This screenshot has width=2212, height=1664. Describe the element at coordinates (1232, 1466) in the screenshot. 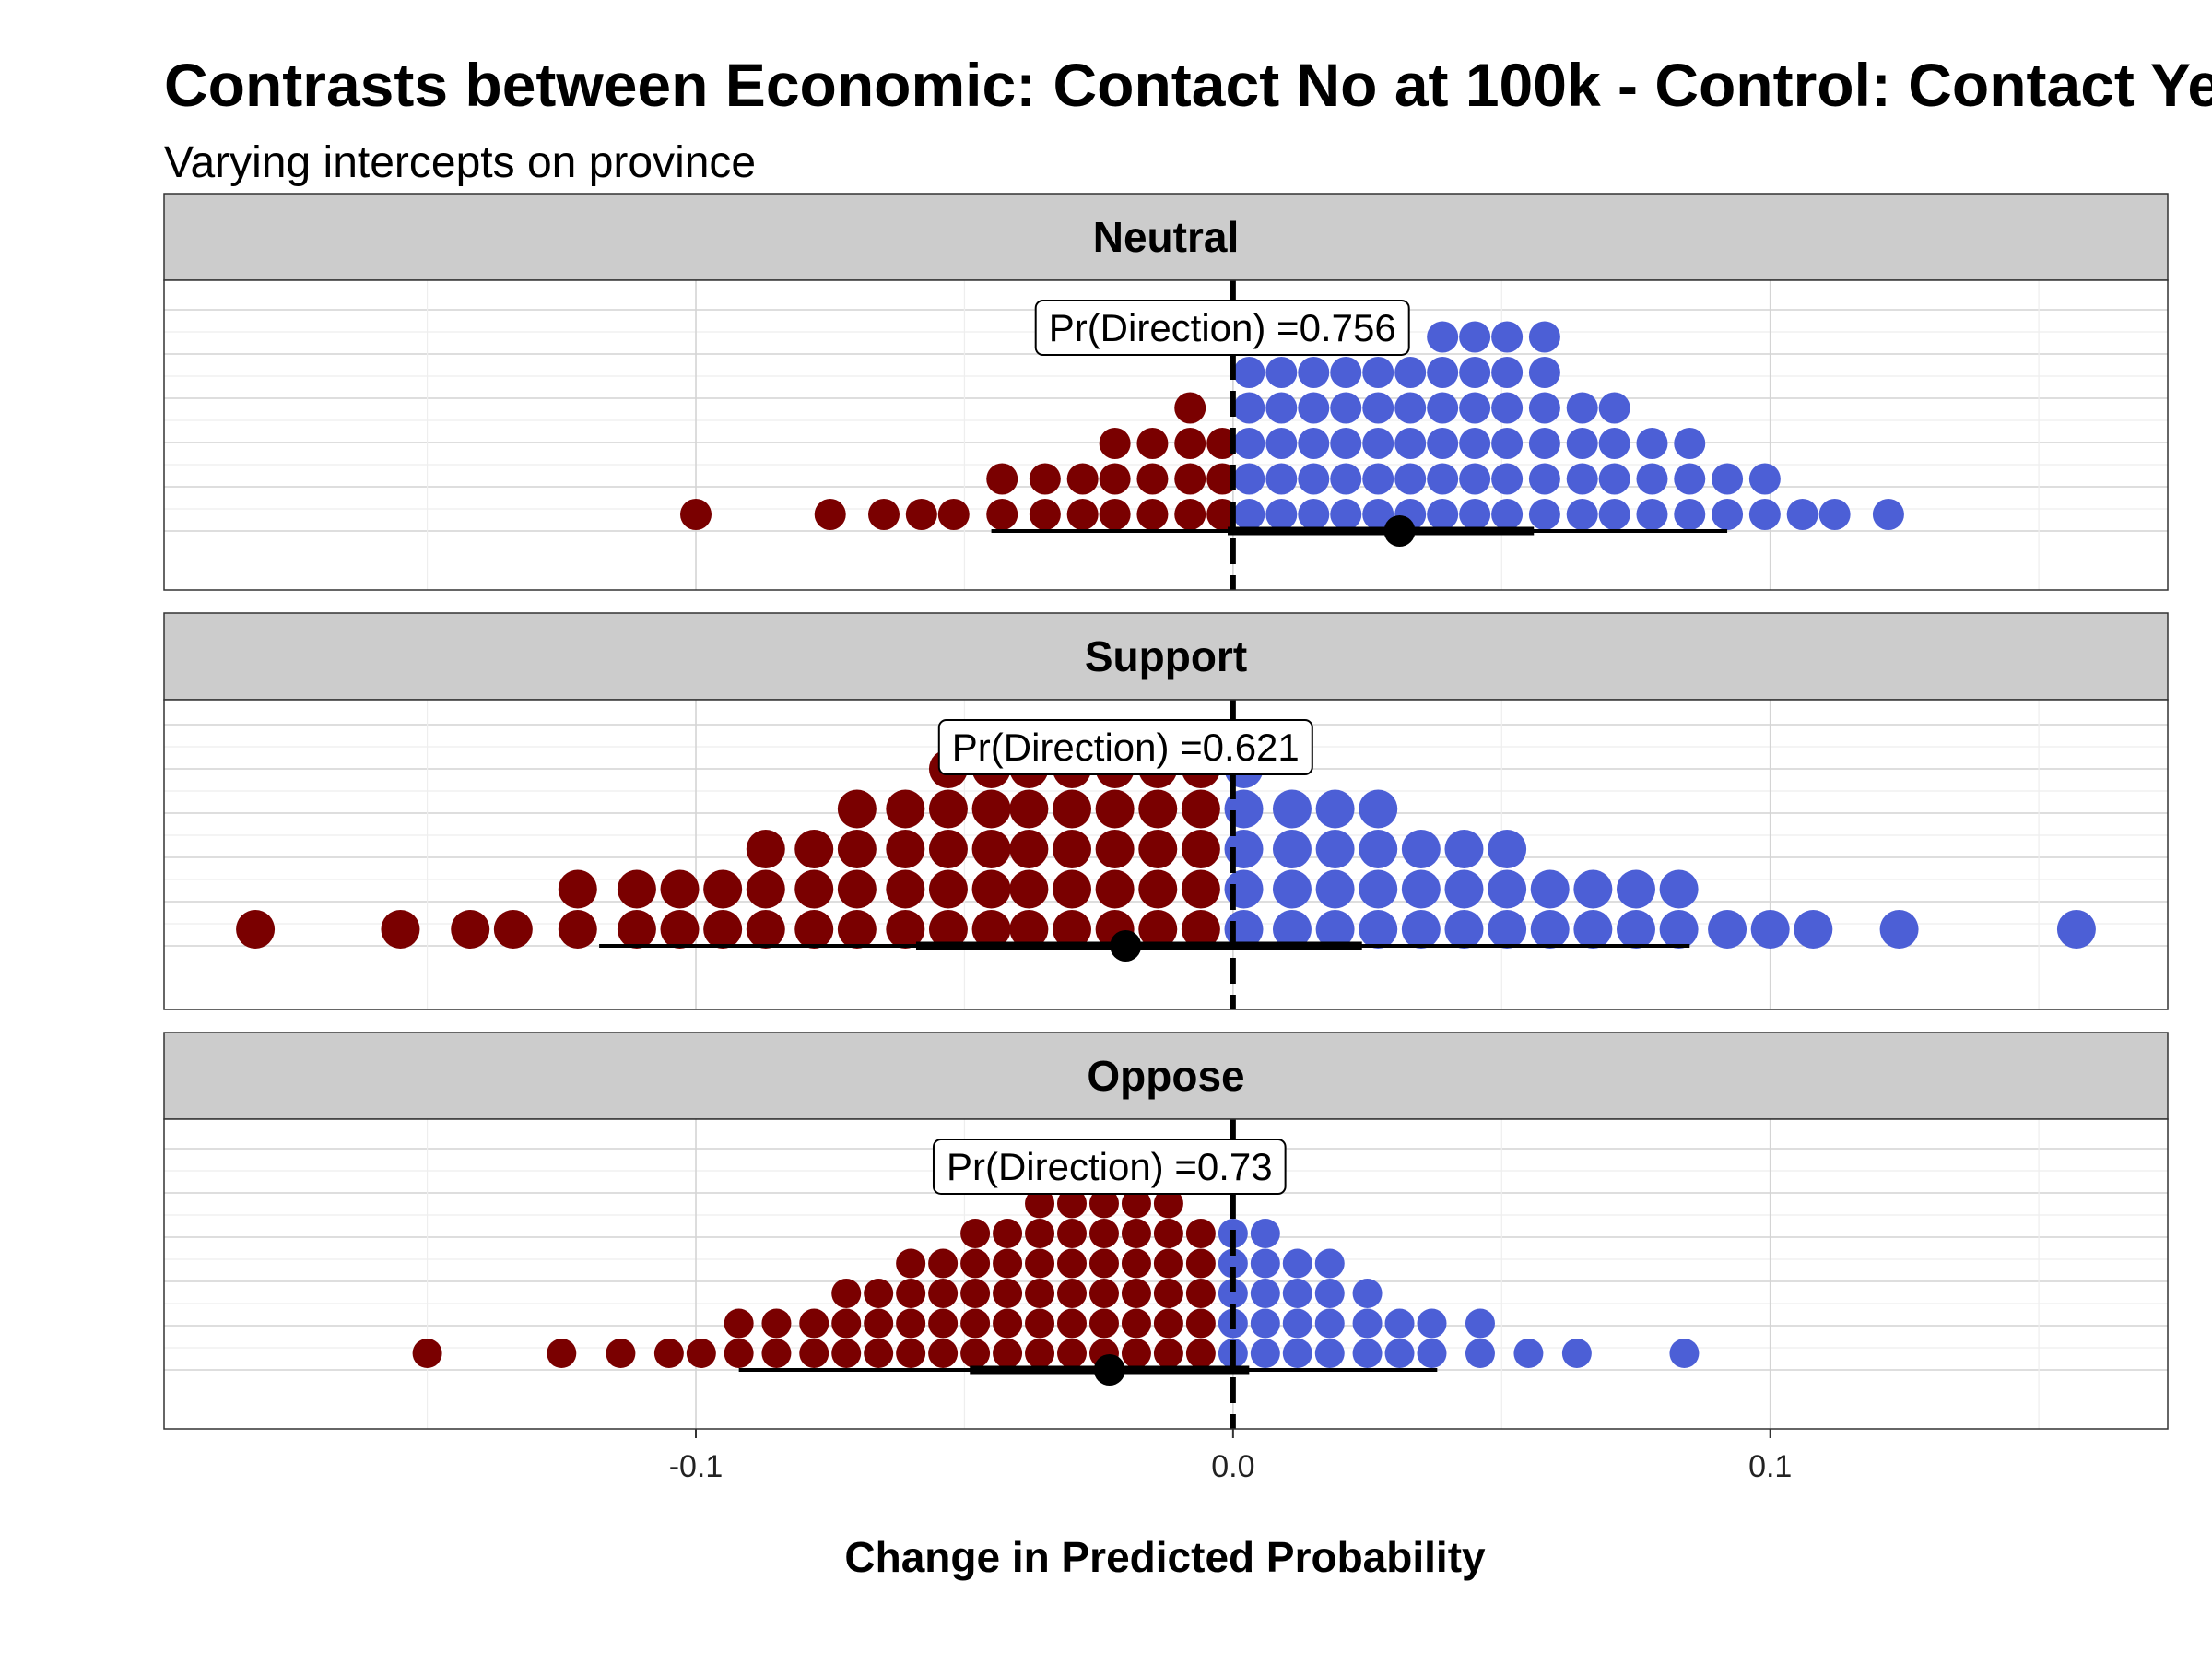

I see `x-tick-label: 0.0` at that location.